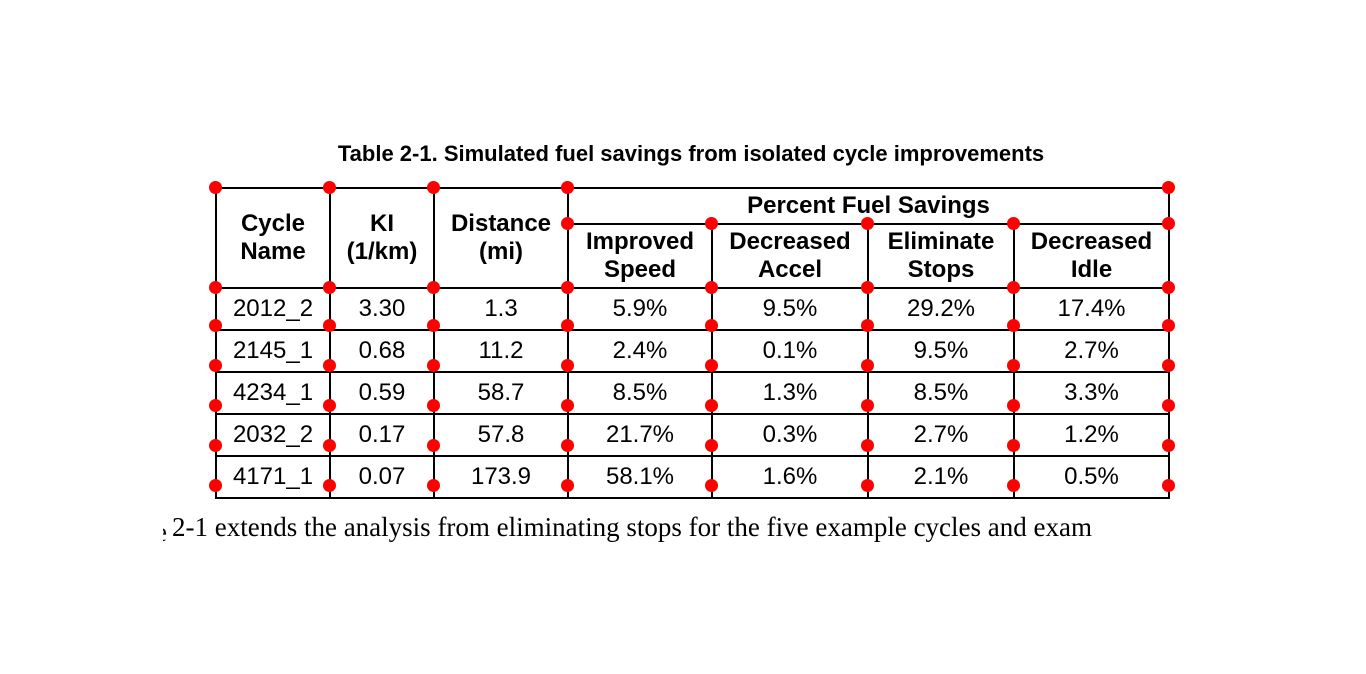  Describe the element at coordinates (941, 309) in the screenshot. I see `table-cell: 29.2%` at that location.